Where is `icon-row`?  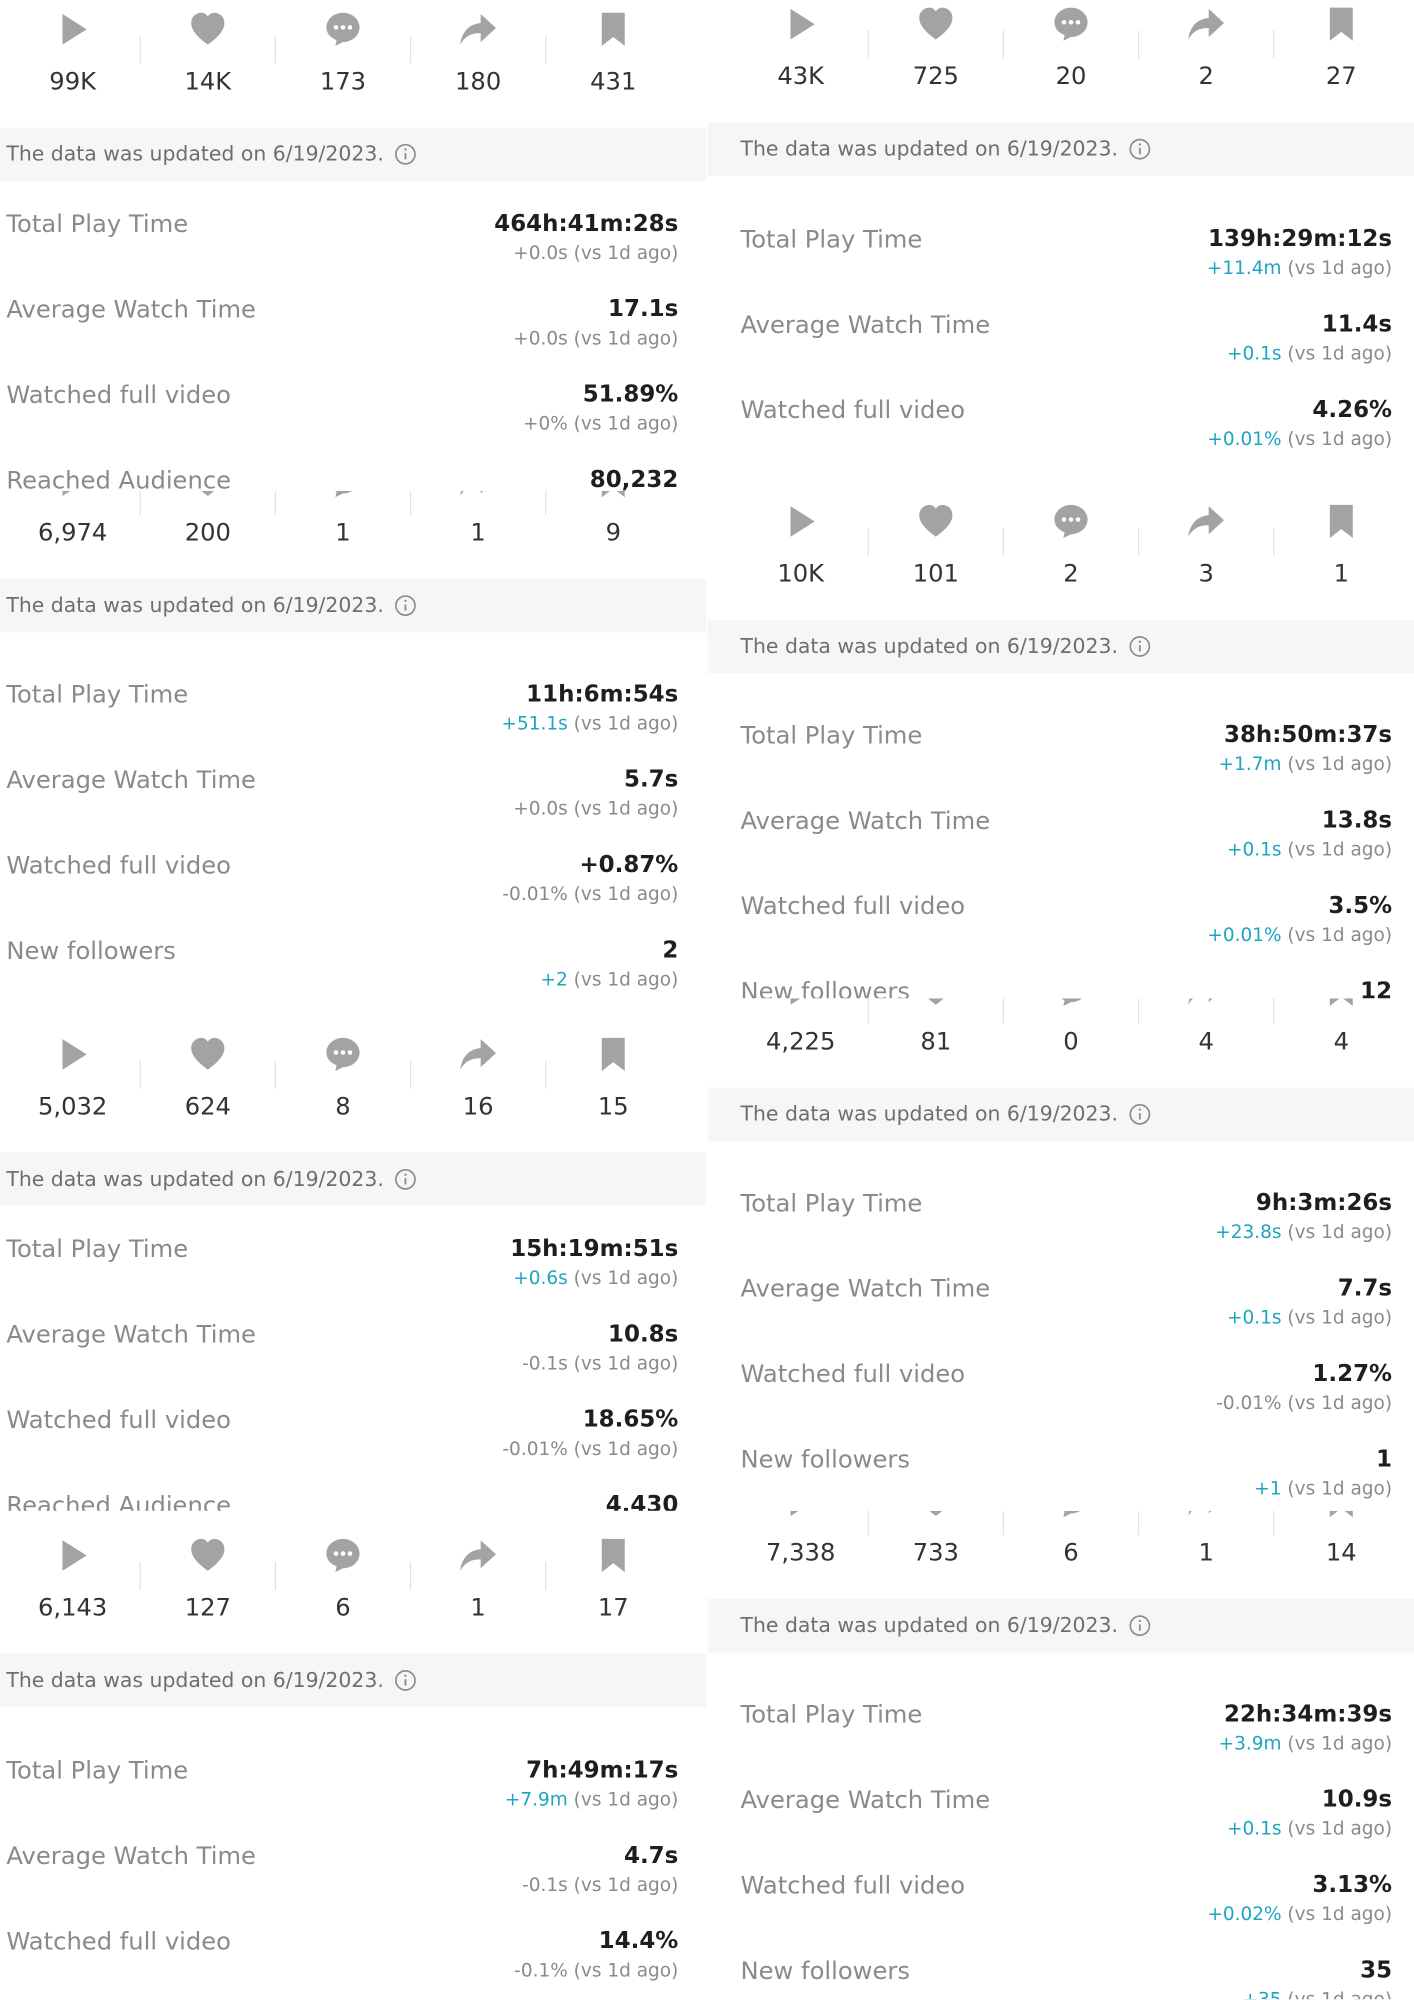 icon-row is located at coordinates (343, 503).